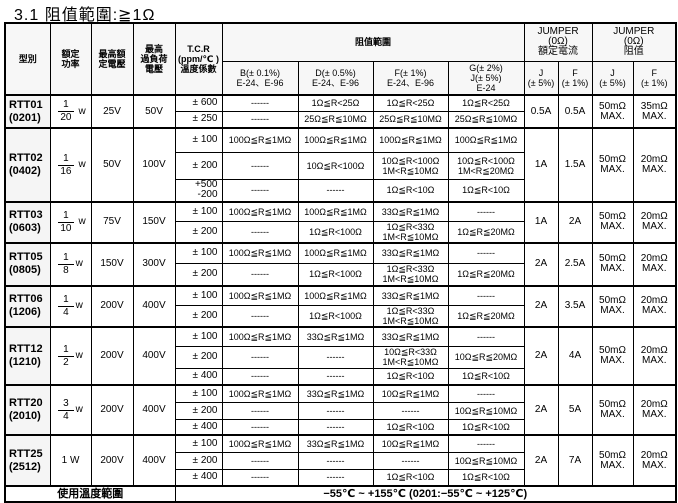  Describe the element at coordinates (575, 306) in the screenshot. I see `jumper-current-f: 3.5A` at that location.